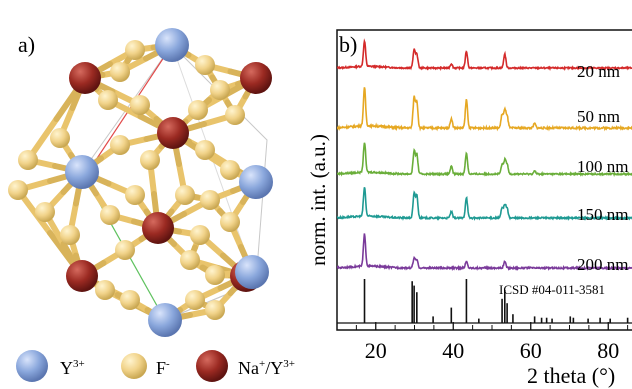 The image size is (632, 389). What do you see at coordinates (482, 342) in the screenshot?
I see `x-axis-ticks: 20 40 60 80` at bounding box center [482, 342].